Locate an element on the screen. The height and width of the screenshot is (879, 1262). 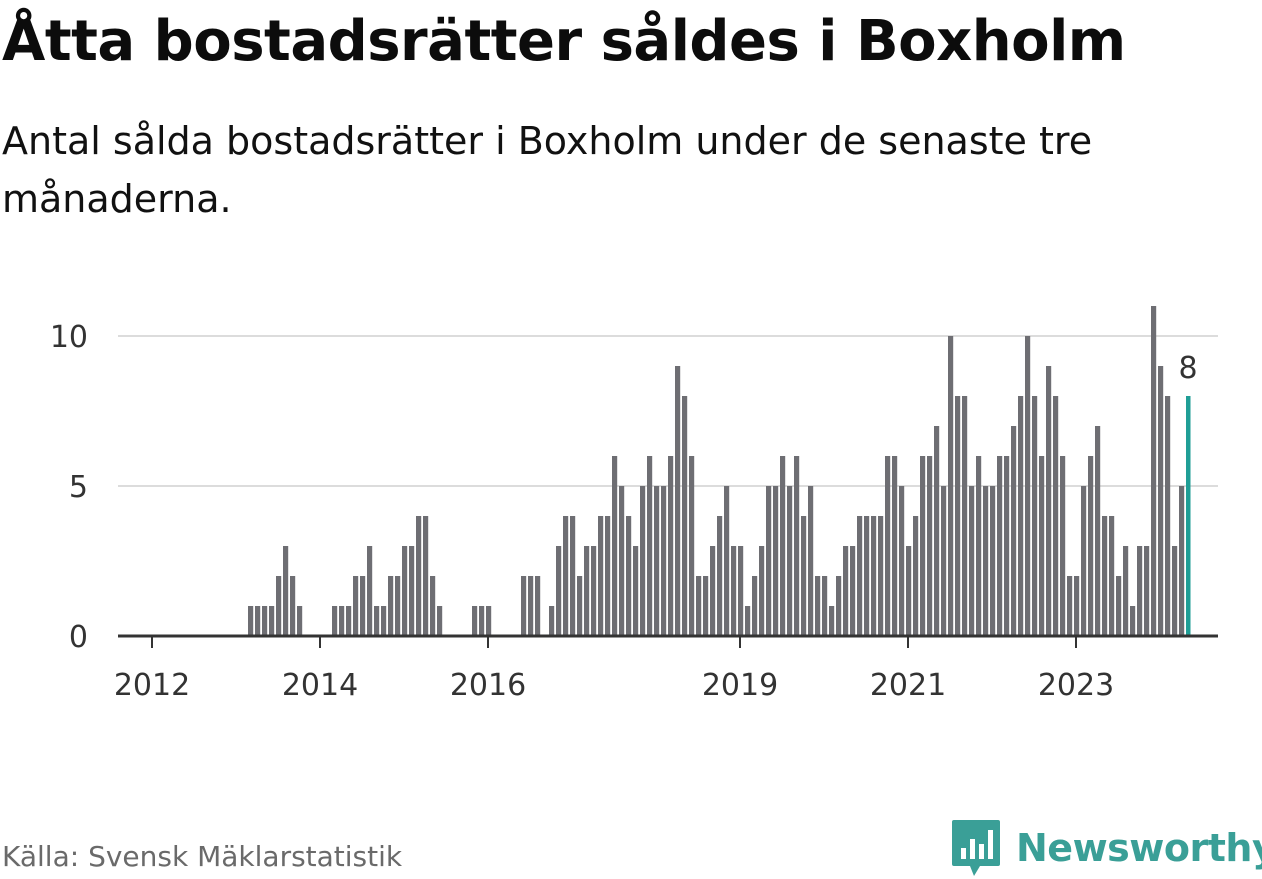
x-tick-label: 2014 is located at coordinates (320, 685).